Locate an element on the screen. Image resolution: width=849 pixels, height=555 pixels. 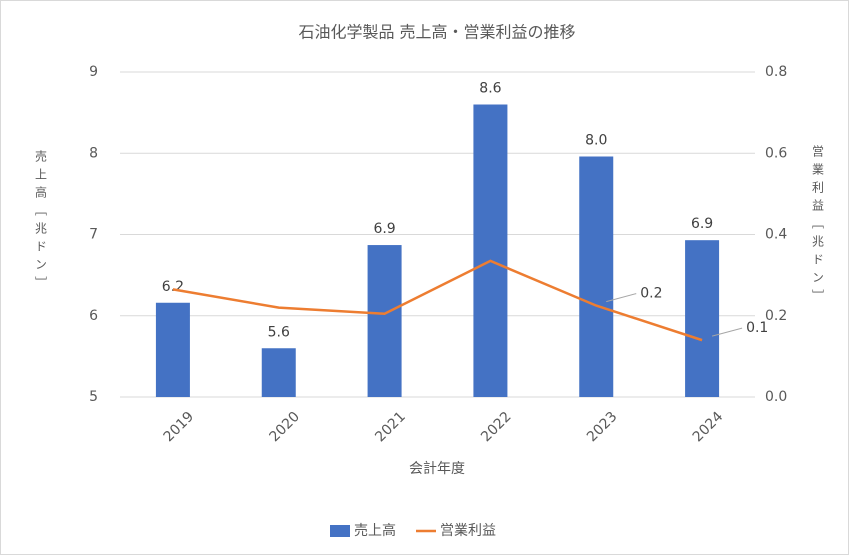
y2-tick-label: 0.0 is located at coordinates (776, 397).